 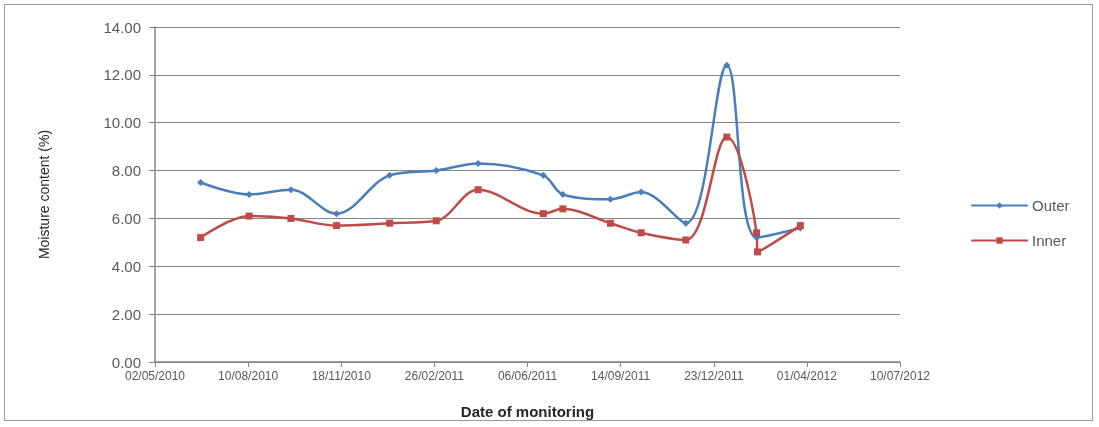 What do you see at coordinates (44, 194) in the screenshot?
I see `y-axis-title: Moisture content (%)` at bounding box center [44, 194].